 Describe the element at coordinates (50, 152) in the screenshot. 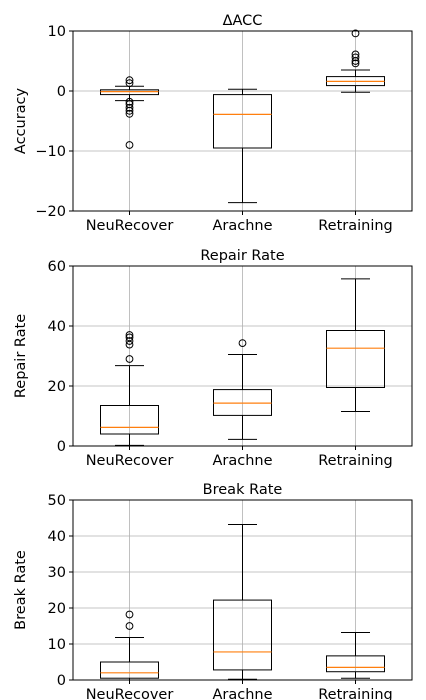

I see `y-tick-label: −10` at that location.